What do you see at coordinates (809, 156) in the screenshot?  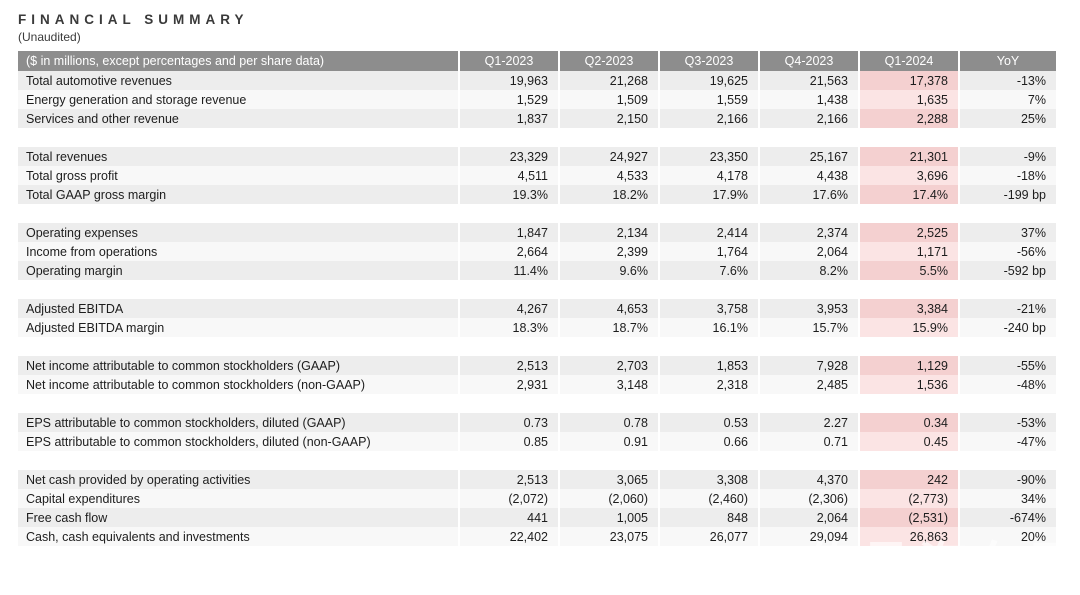 I see `cell-value: 25,167` at bounding box center [809, 156].